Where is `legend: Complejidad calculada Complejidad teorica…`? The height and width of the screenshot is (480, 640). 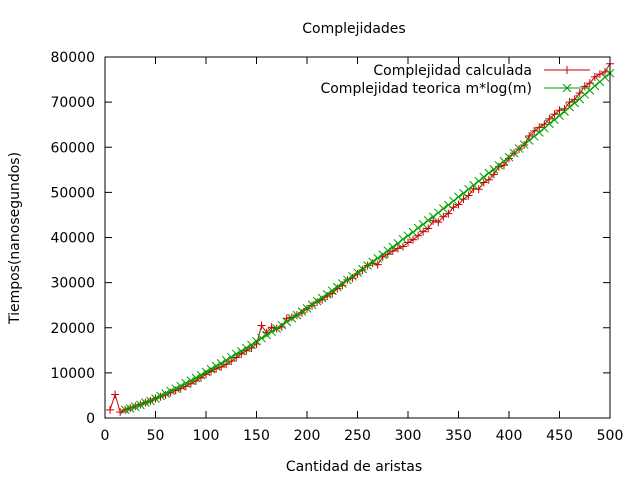 legend: Complejidad calculada Complejidad teorica… is located at coordinates (455, 80).